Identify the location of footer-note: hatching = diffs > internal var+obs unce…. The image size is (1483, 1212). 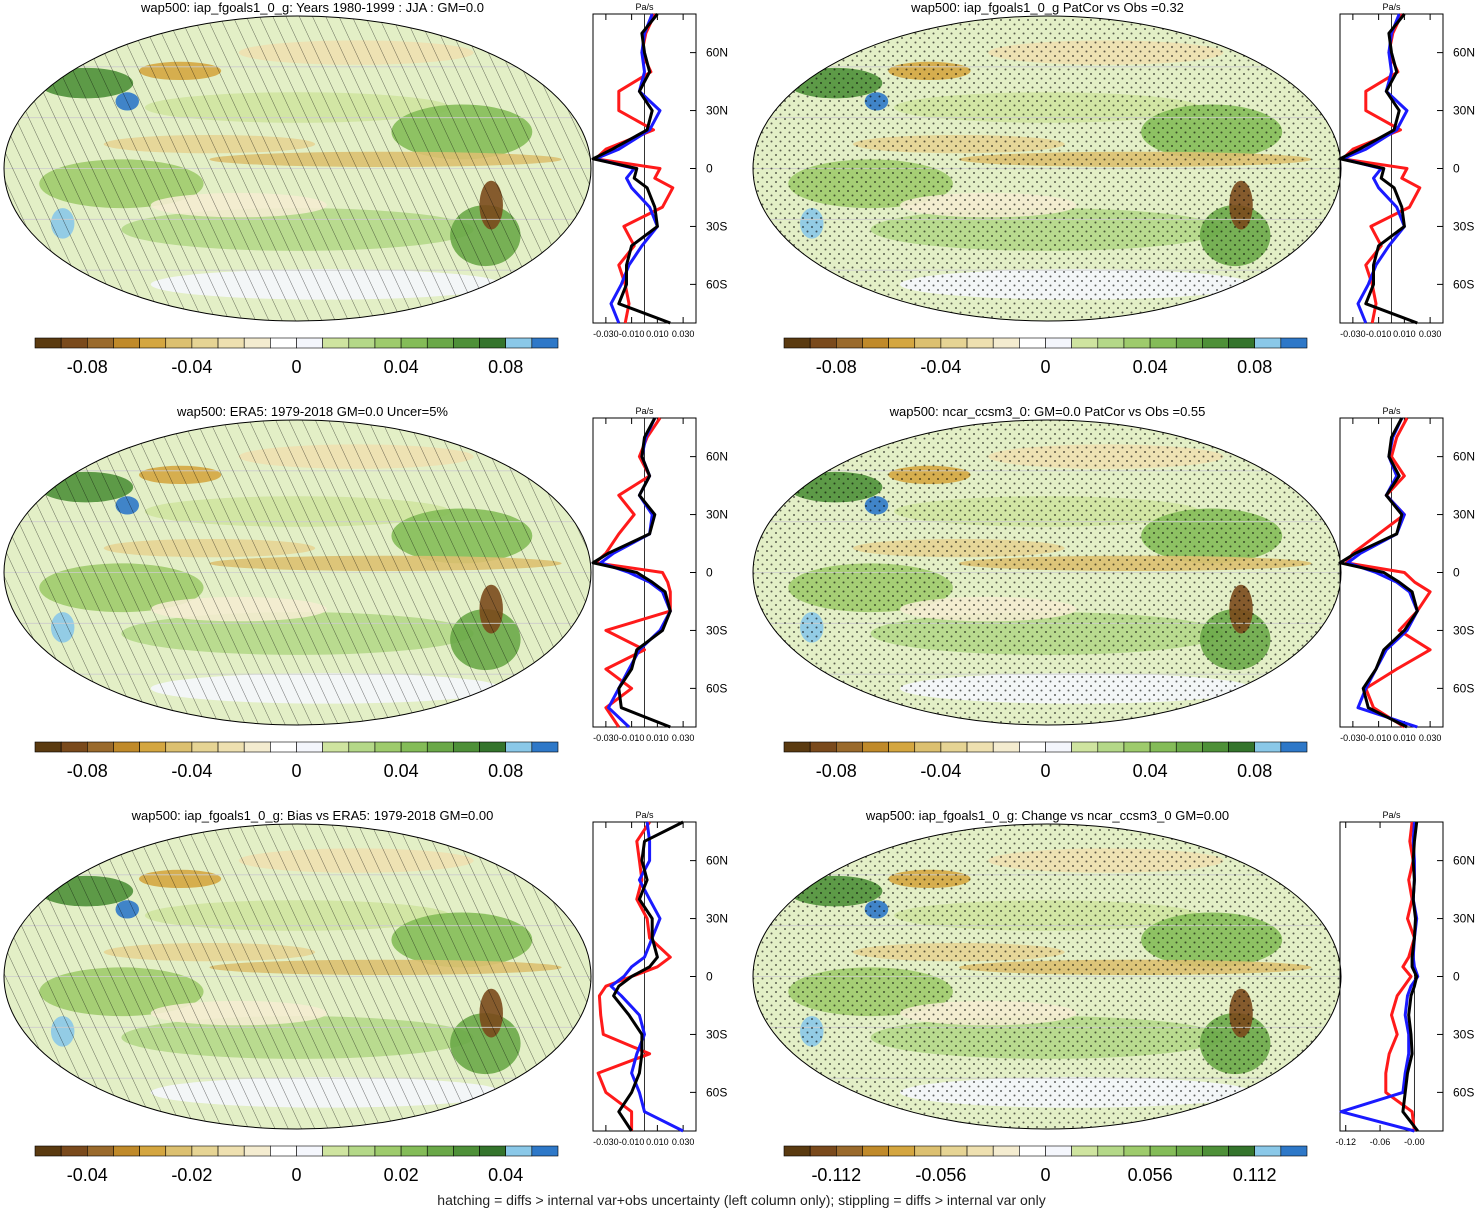
(741, 1200).